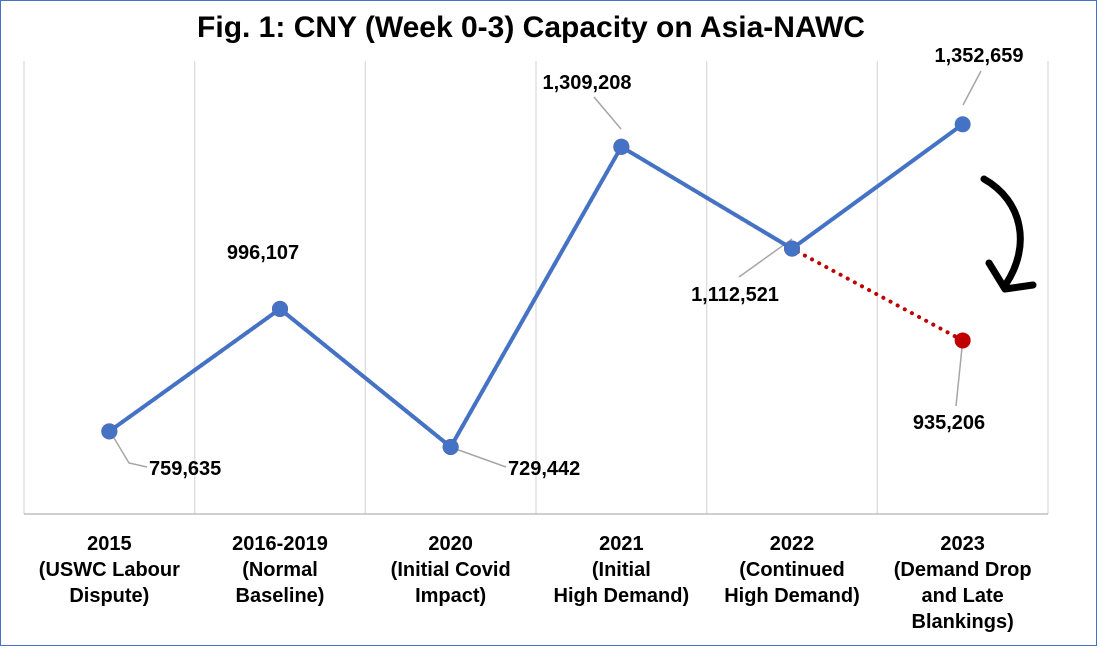 The image size is (1099, 649). I want to click on category-label-4: 2022 (Continued High Demand), so click(792, 570).